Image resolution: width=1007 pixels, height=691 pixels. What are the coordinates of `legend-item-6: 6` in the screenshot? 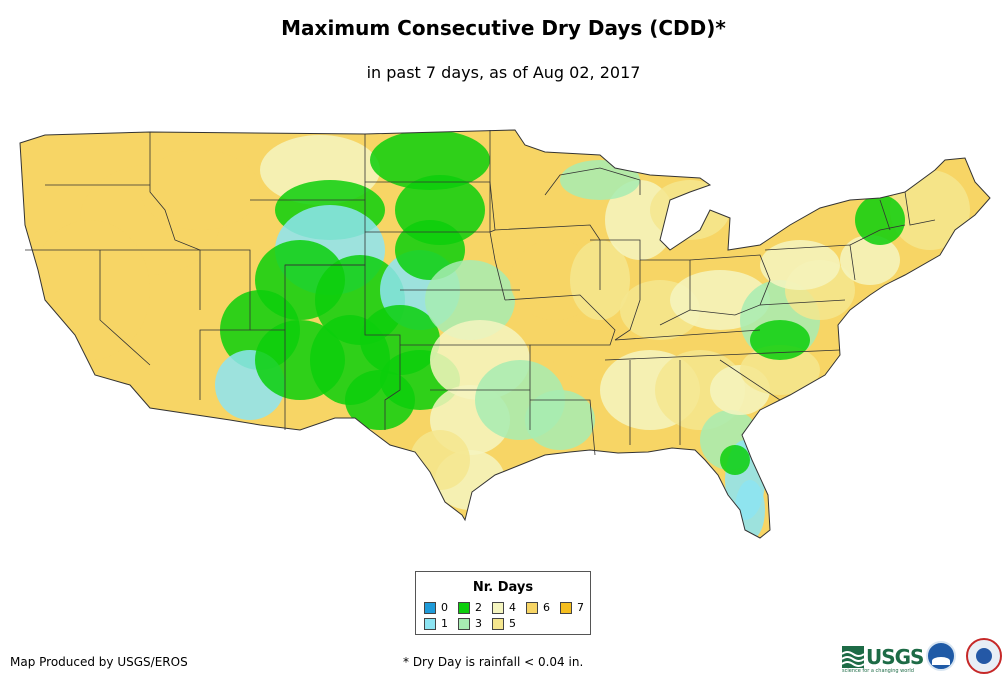 It's located at (538, 609).